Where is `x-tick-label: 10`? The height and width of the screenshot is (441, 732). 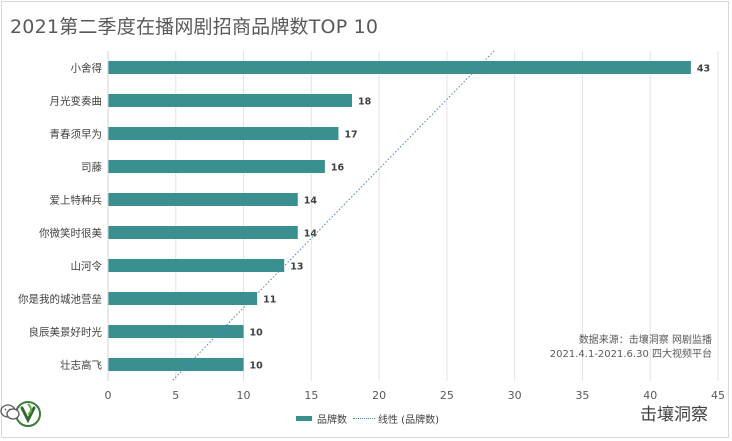 x-tick-label: 10 is located at coordinates (244, 395).